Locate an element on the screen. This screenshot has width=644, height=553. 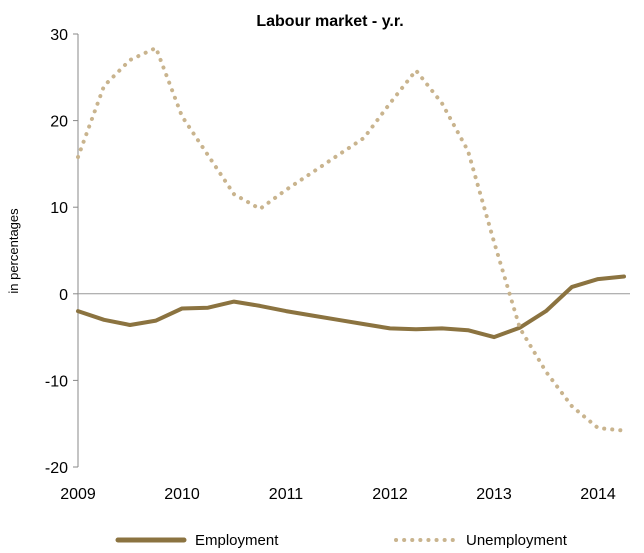
legend: Employment Unemployment is located at coordinates (341, 540).